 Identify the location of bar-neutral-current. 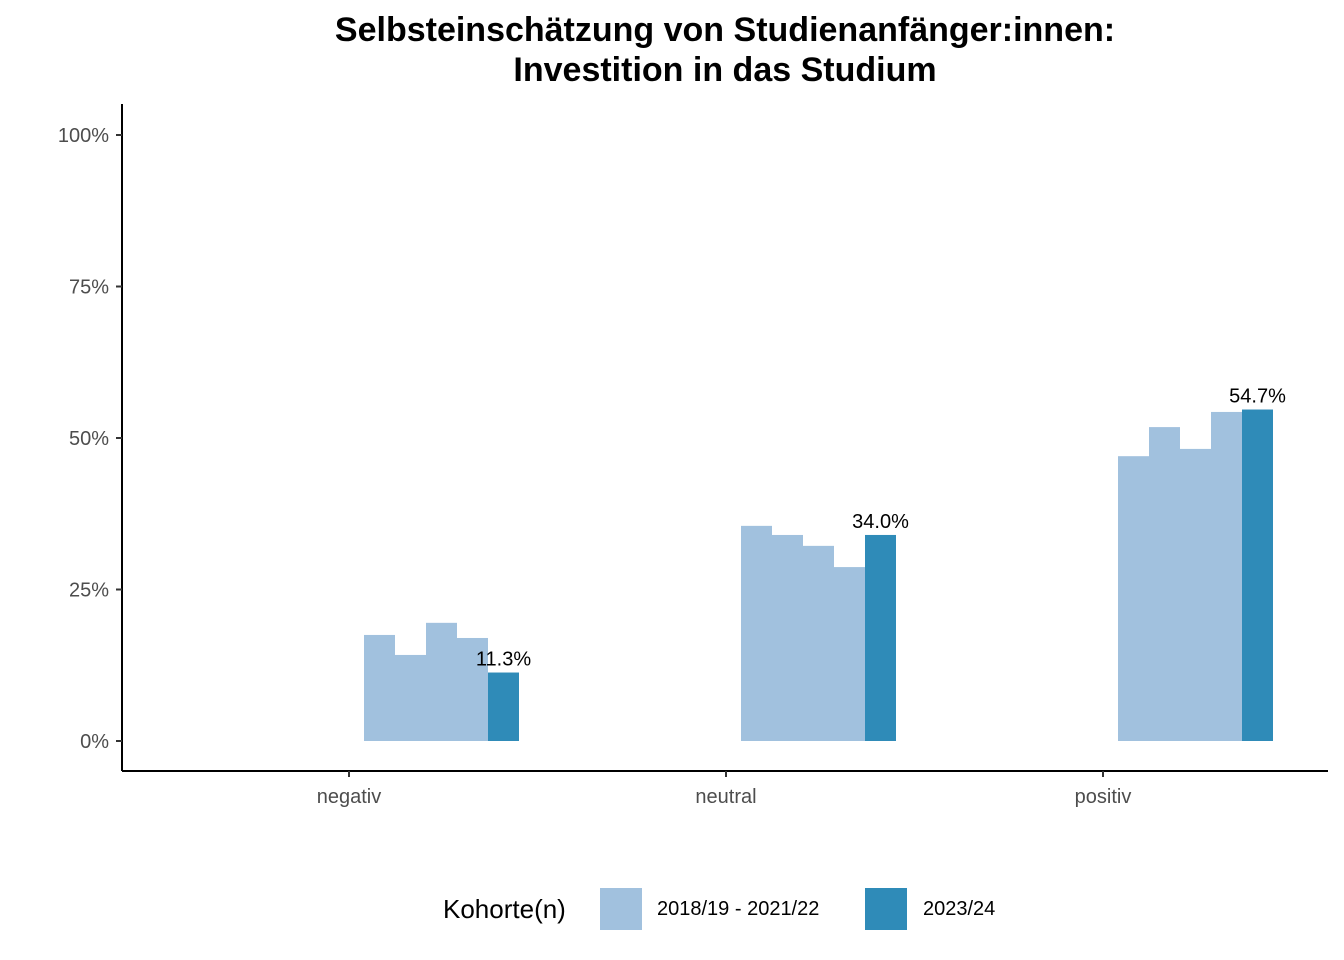
(880, 637).